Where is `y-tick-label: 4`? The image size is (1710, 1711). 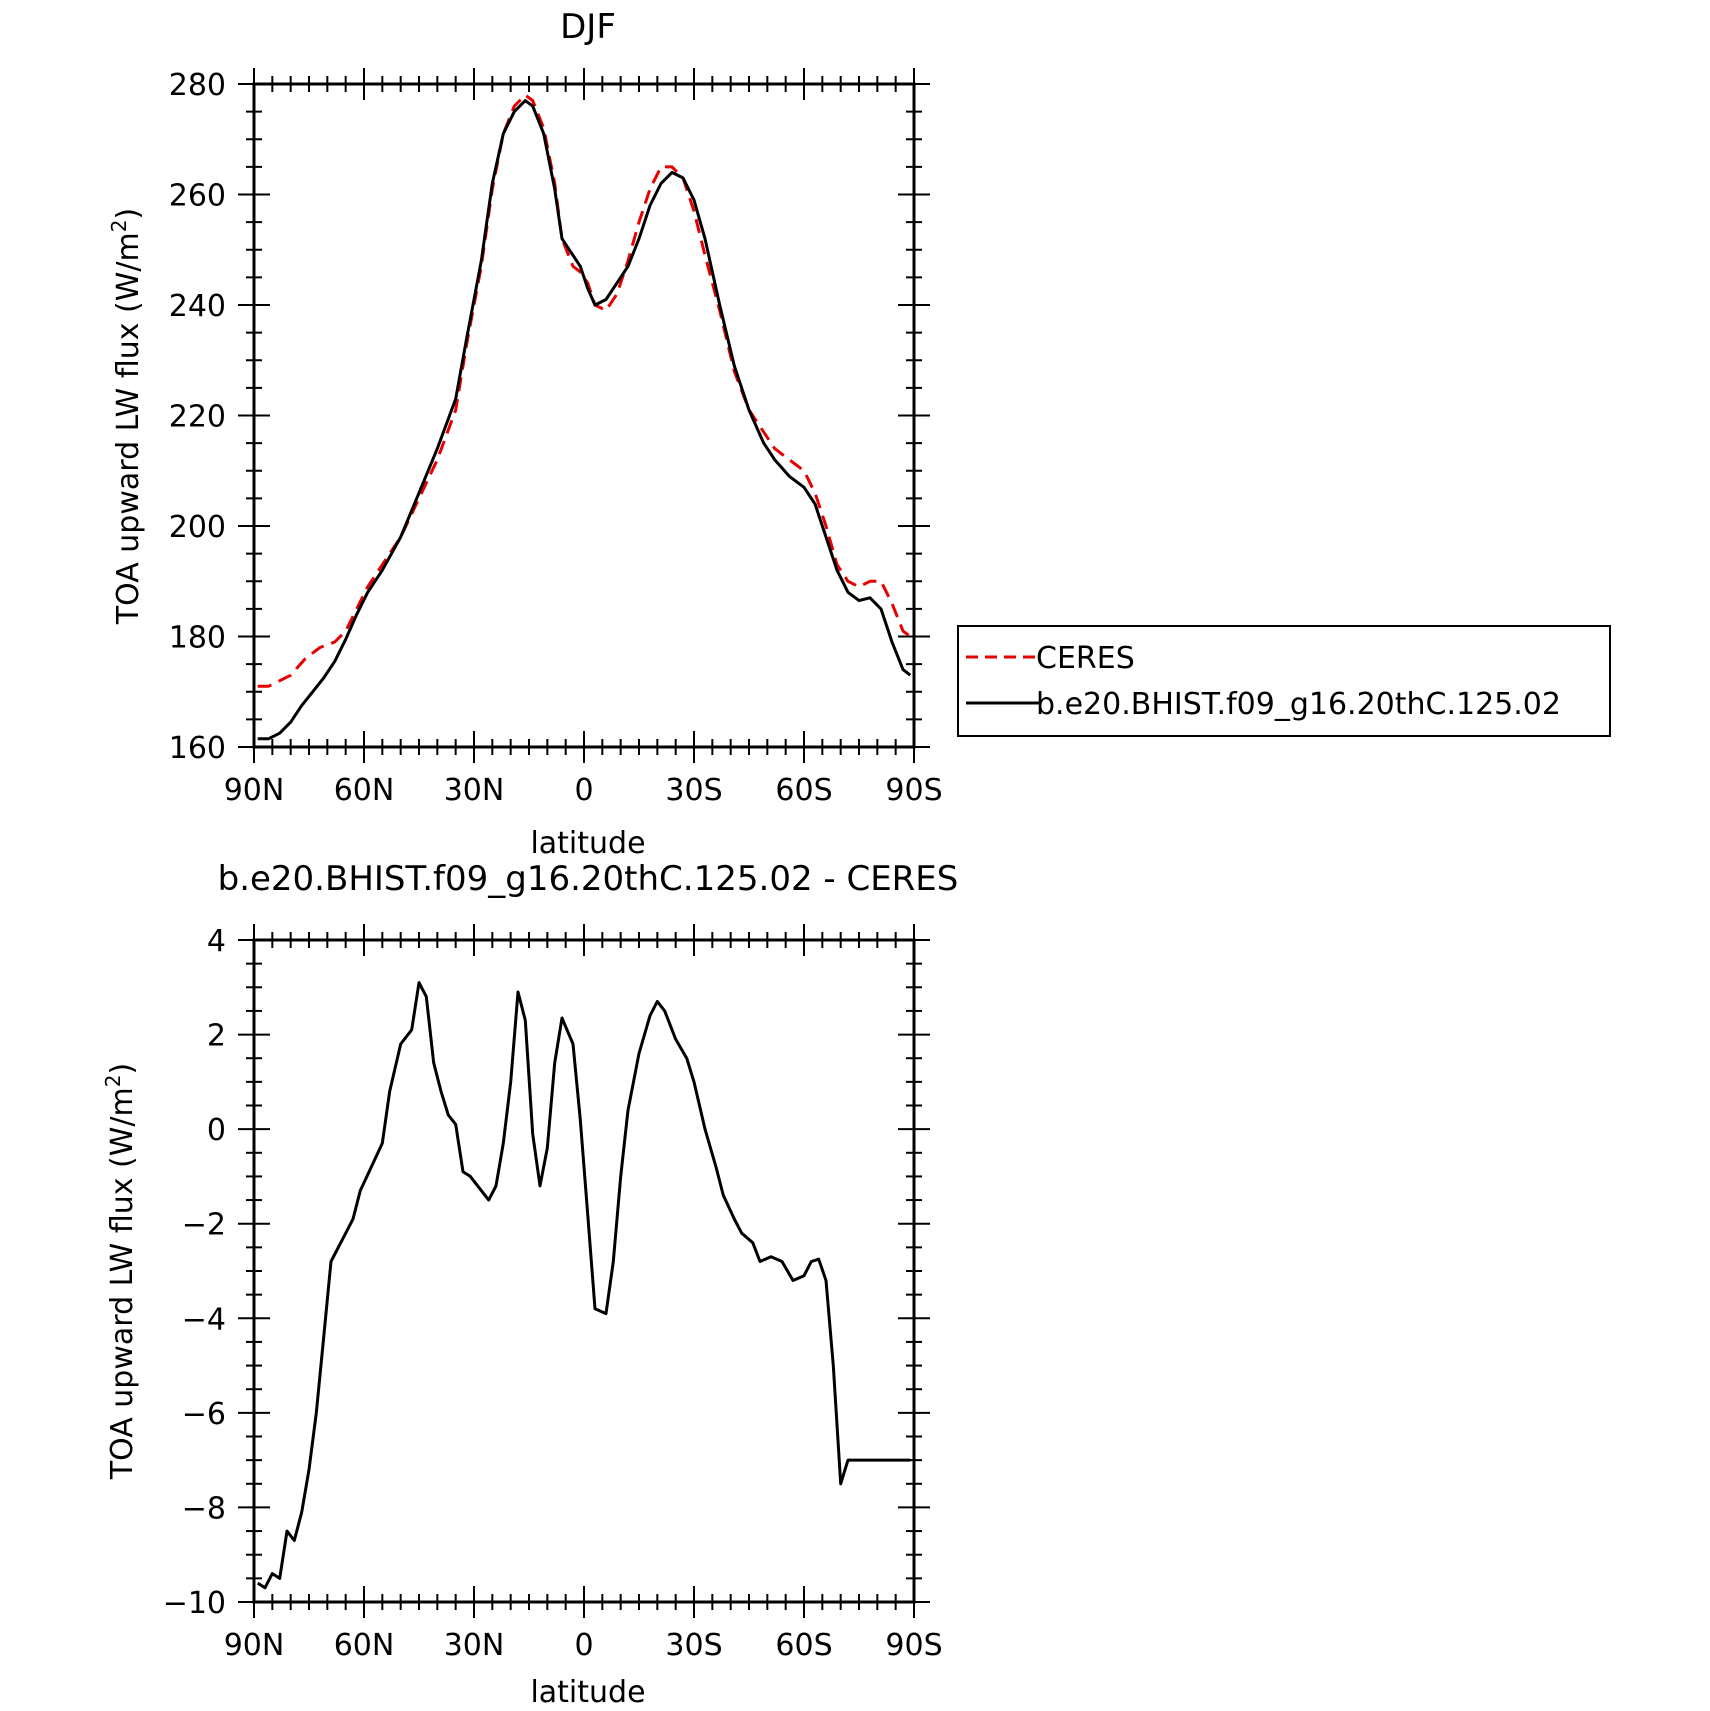 y-tick-label: 4 is located at coordinates (216, 941).